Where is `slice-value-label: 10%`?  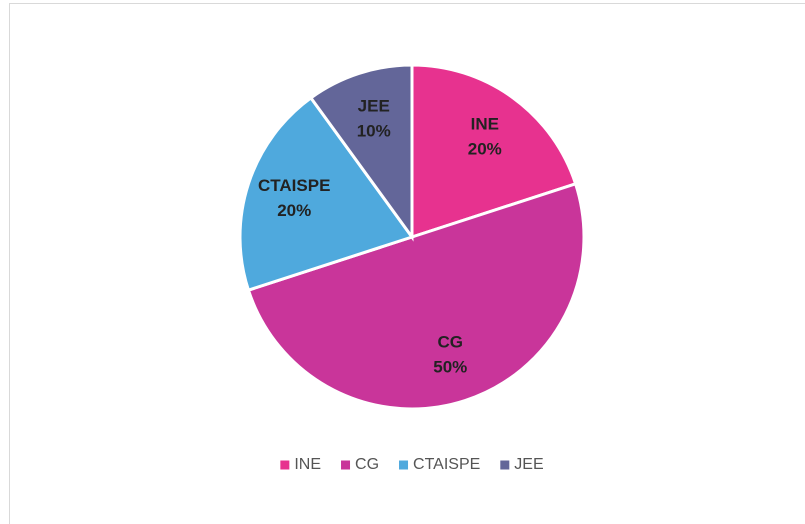 slice-value-label: 10% is located at coordinates (374, 131).